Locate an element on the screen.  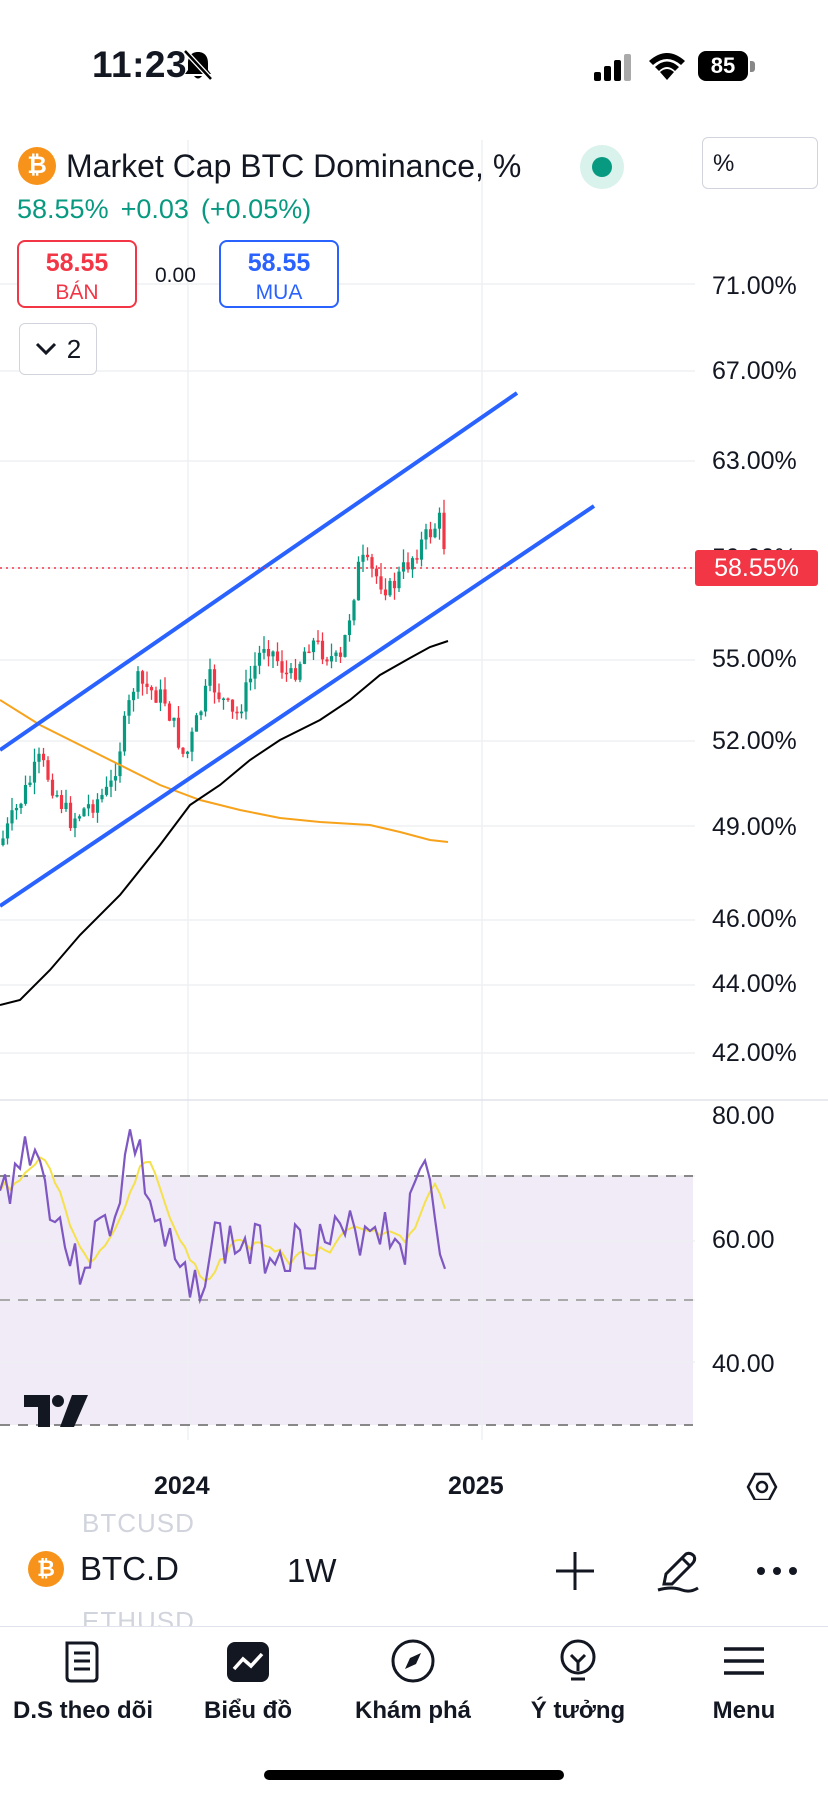
nav-item-chart: Biểu đồ is located at coordinates (248, 1681).